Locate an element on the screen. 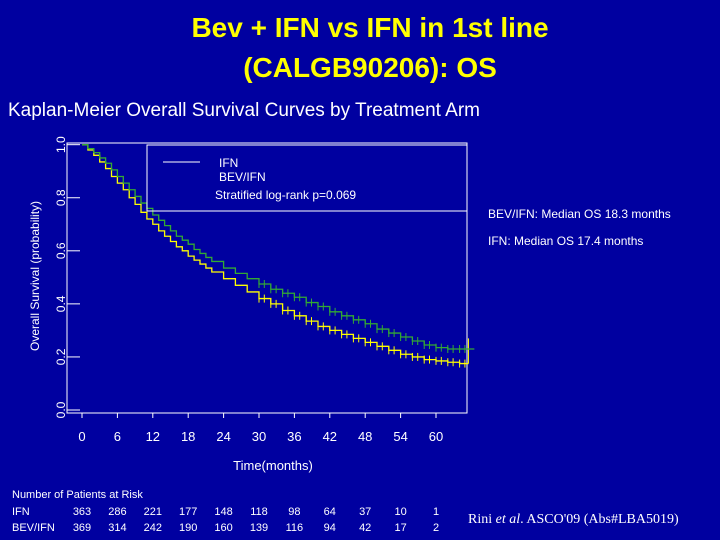  risk-table-title: Number of Patients at Risk is located at coordinates (77, 495).